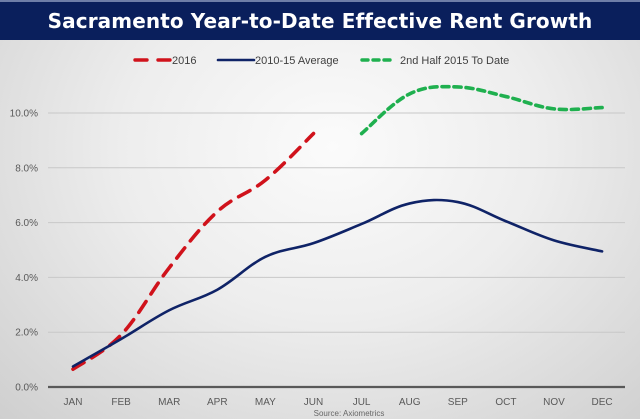  I want to click on legend-label: 2nd Half 2015 To Date, so click(454, 61).